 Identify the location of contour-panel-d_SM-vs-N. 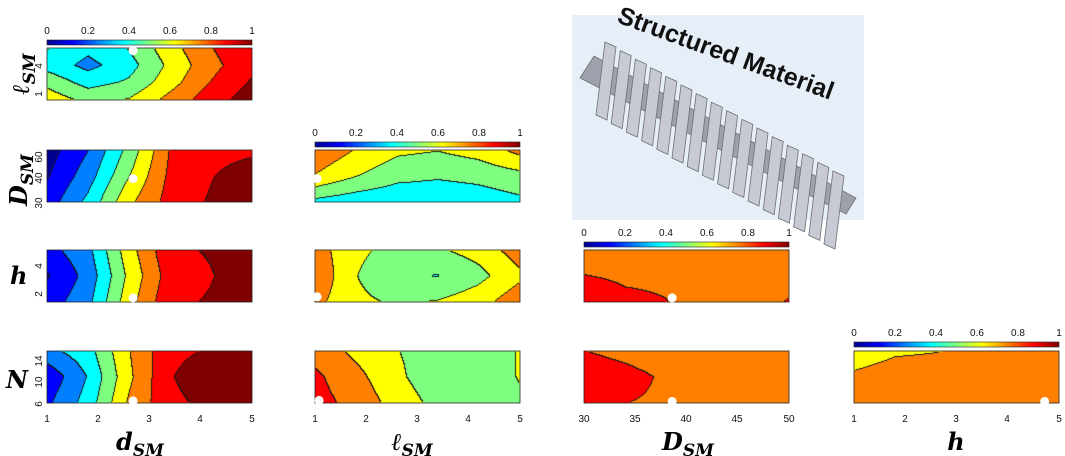
(149, 378).